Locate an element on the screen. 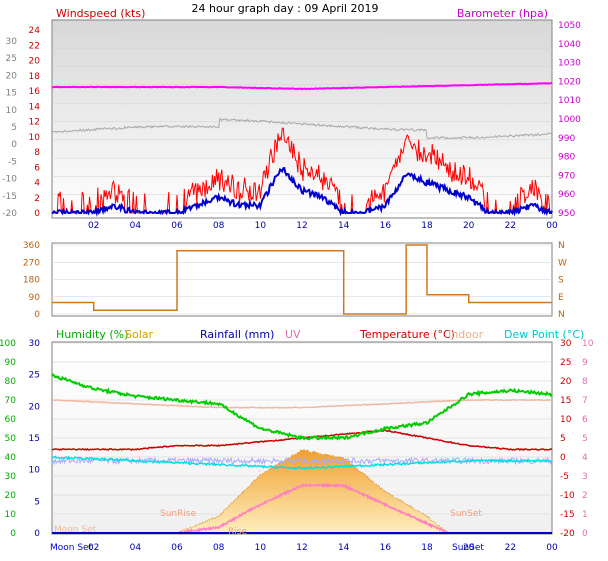 The width and height of the screenshot is (608, 561). axis-tick-label: 950 is located at coordinates (566, 214).